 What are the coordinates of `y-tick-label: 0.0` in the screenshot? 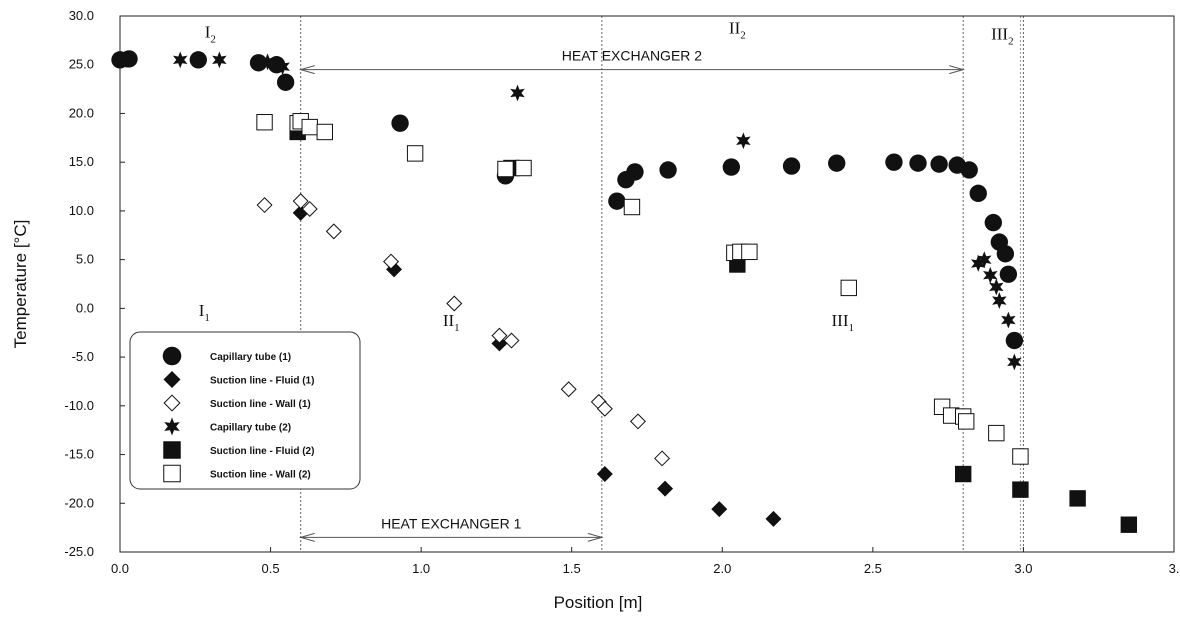 It's located at (85, 307).